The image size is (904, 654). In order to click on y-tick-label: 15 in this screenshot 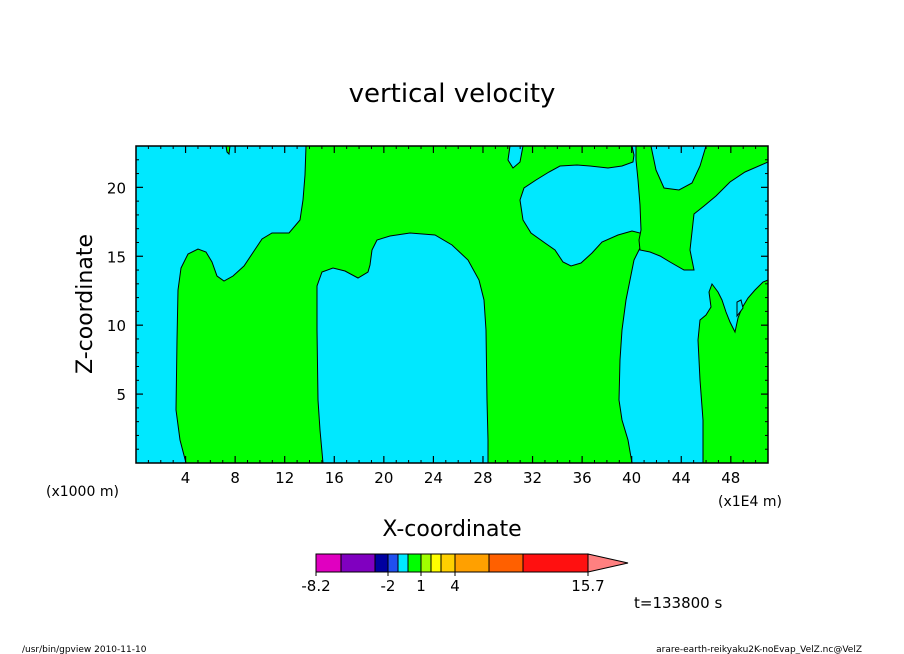, I will do `click(116, 257)`.